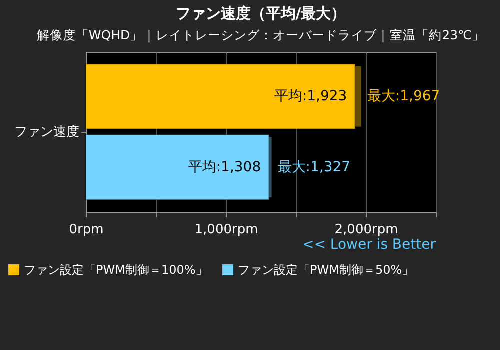  I want to click on x-tick-label: 2,000rpm, so click(366, 230).